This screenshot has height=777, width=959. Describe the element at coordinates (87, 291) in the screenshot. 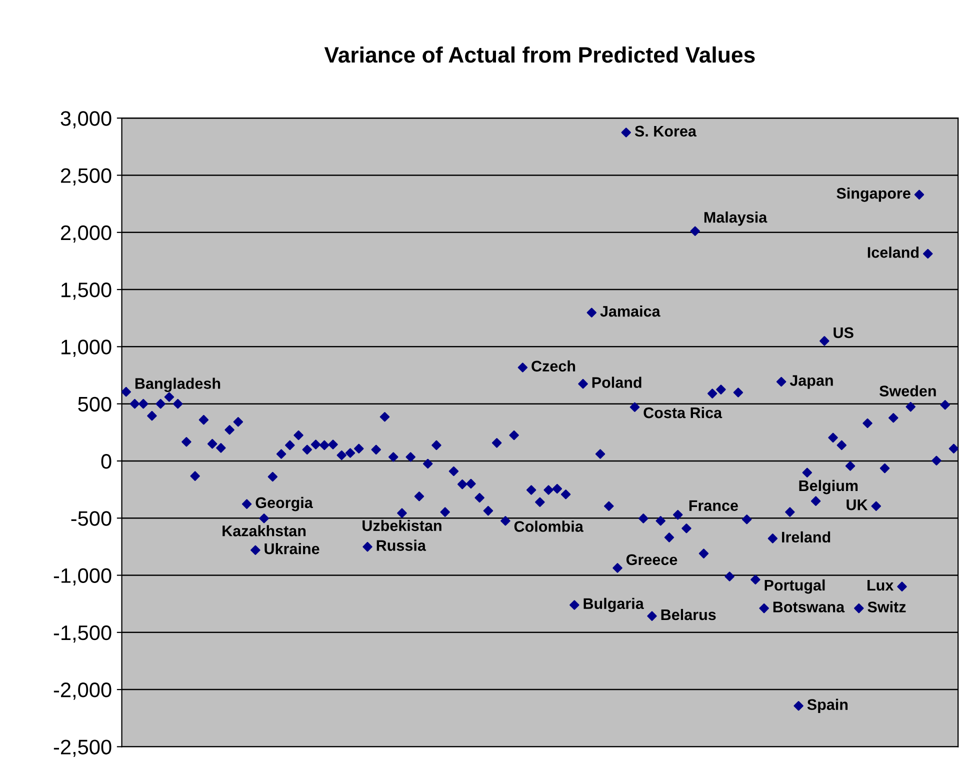

I see `y-tick-label: 1,500` at that location.